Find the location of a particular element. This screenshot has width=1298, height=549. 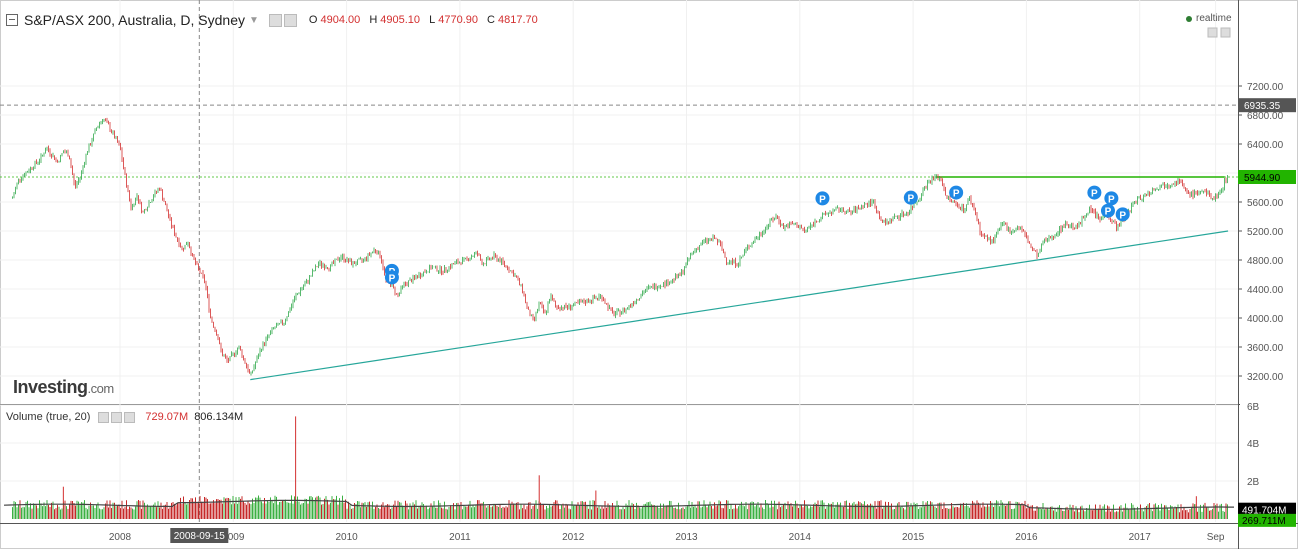

high-value: 4905.10 is located at coordinates (400, 20).